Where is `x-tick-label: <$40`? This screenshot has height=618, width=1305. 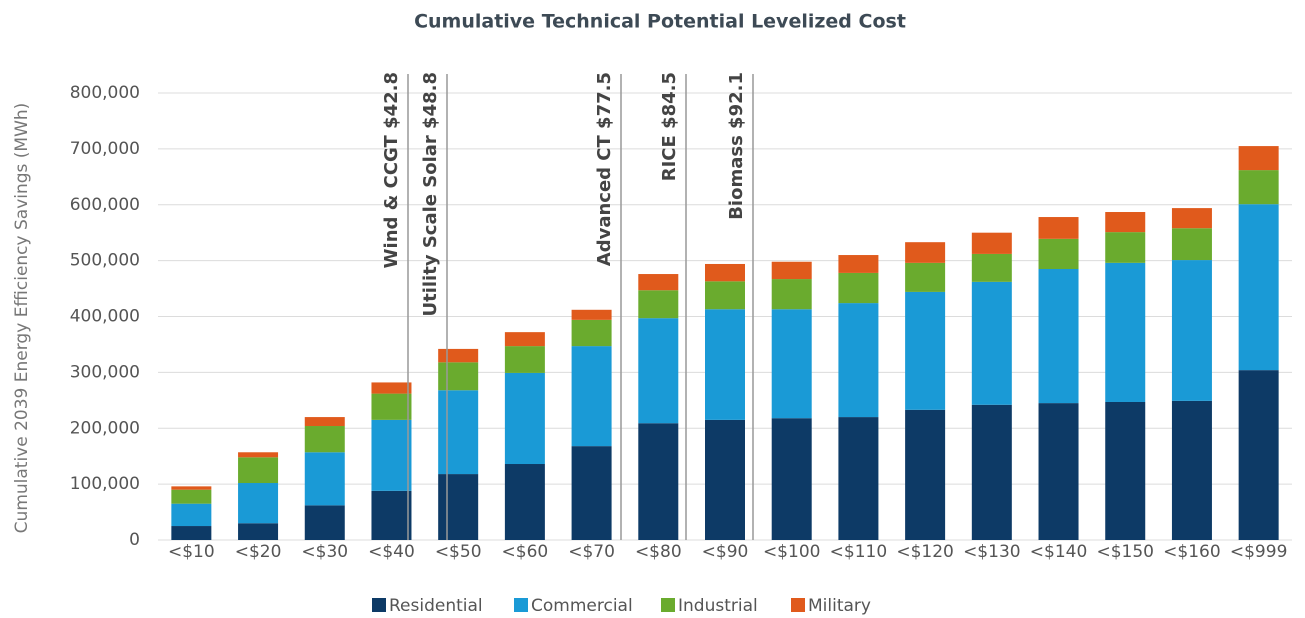
x-tick-label: <$40 is located at coordinates (391, 552).